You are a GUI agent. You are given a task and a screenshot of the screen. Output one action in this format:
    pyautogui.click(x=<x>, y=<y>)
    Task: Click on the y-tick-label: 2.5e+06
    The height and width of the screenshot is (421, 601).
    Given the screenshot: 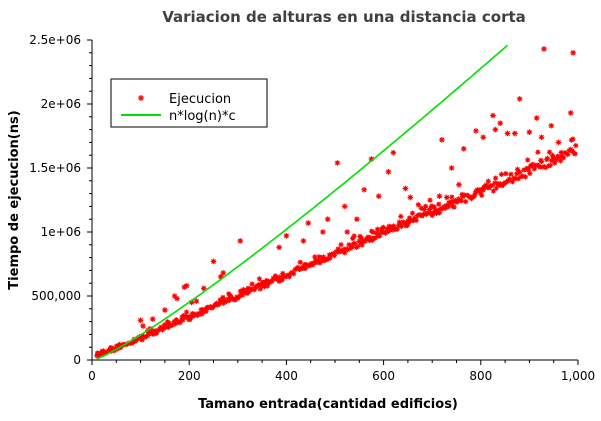 What is the action you would take?
    pyautogui.click(x=55, y=40)
    